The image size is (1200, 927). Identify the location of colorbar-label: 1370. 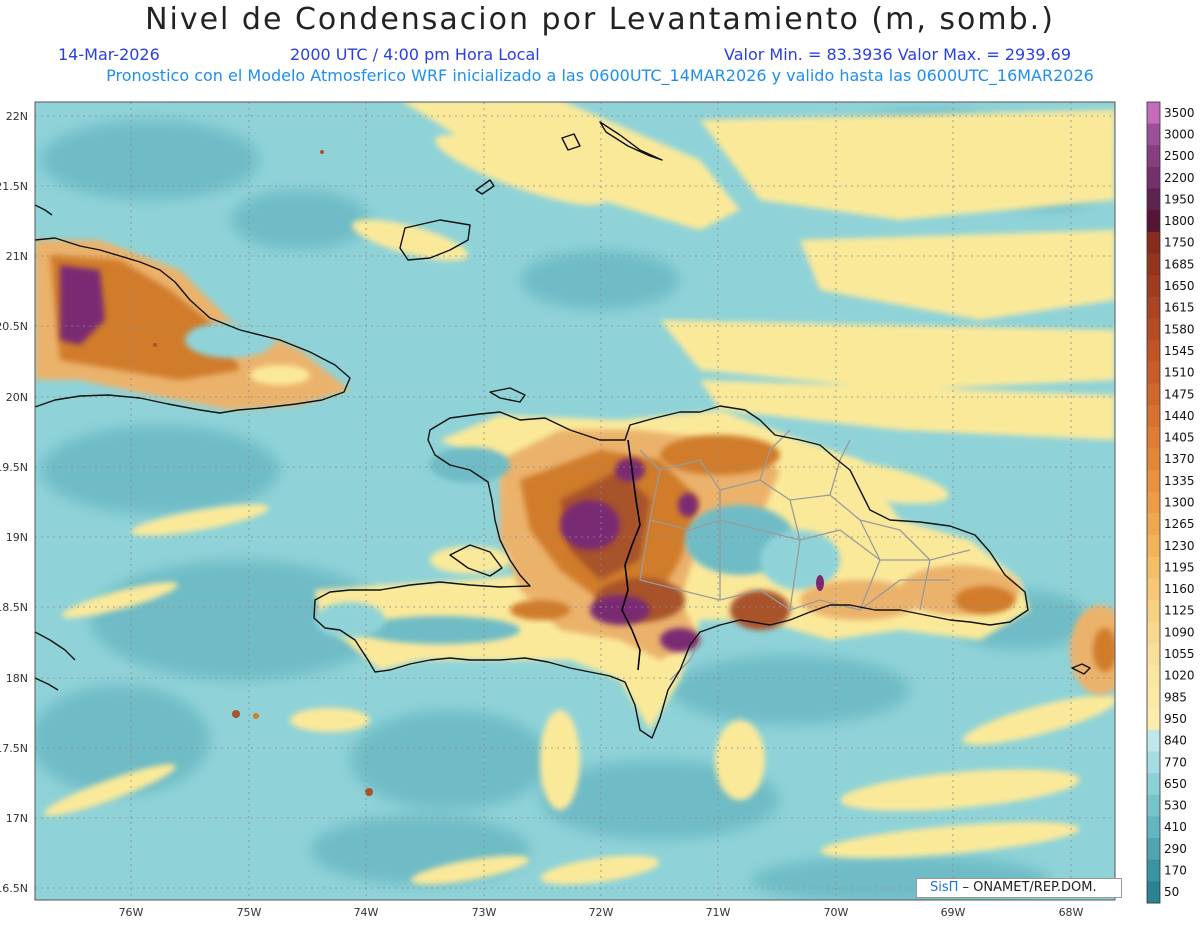
(1179, 459).